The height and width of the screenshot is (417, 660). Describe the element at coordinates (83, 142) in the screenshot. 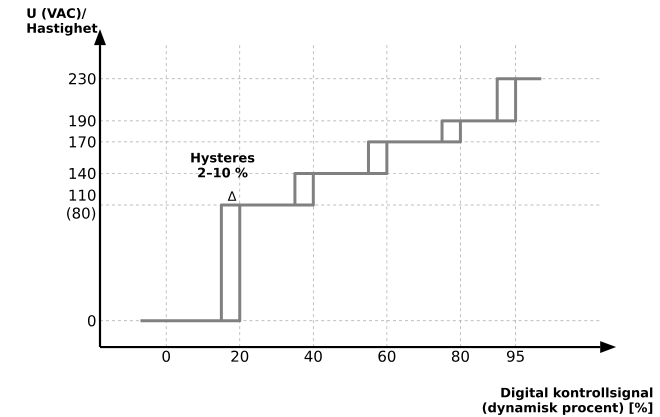

I see `y-tick-label: 170` at that location.